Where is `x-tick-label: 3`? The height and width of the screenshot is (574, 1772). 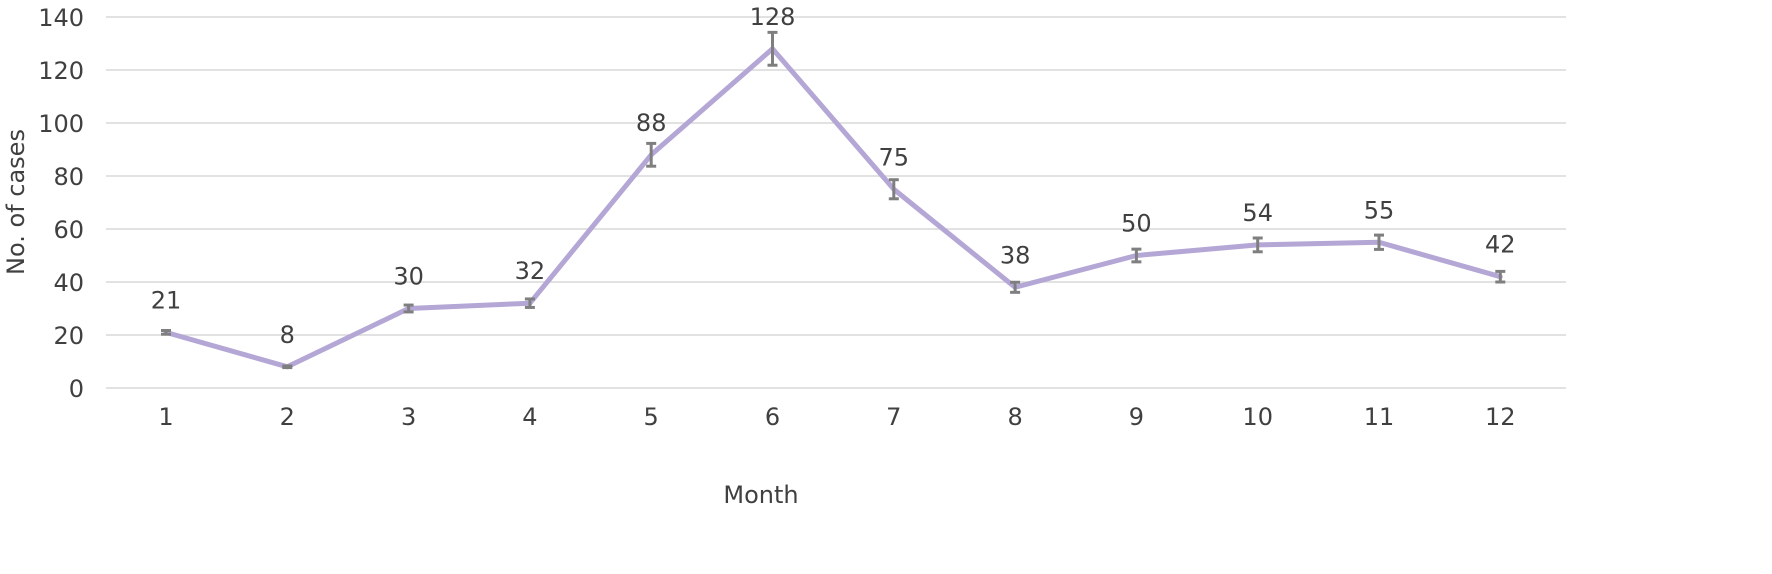
x-tick-label: 3 is located at coordinates (408, 417).